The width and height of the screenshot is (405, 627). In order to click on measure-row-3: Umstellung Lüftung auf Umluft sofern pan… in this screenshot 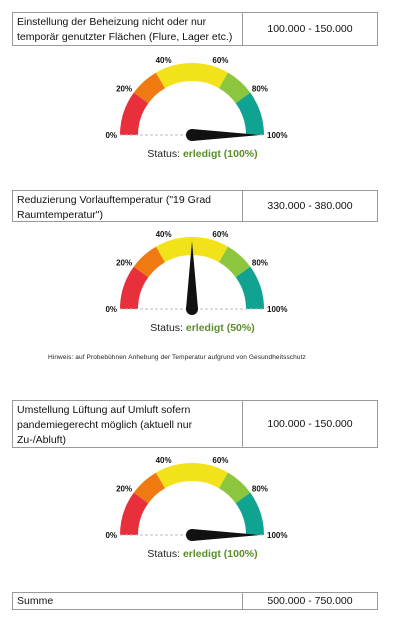, I will do `click(195, 424)`.